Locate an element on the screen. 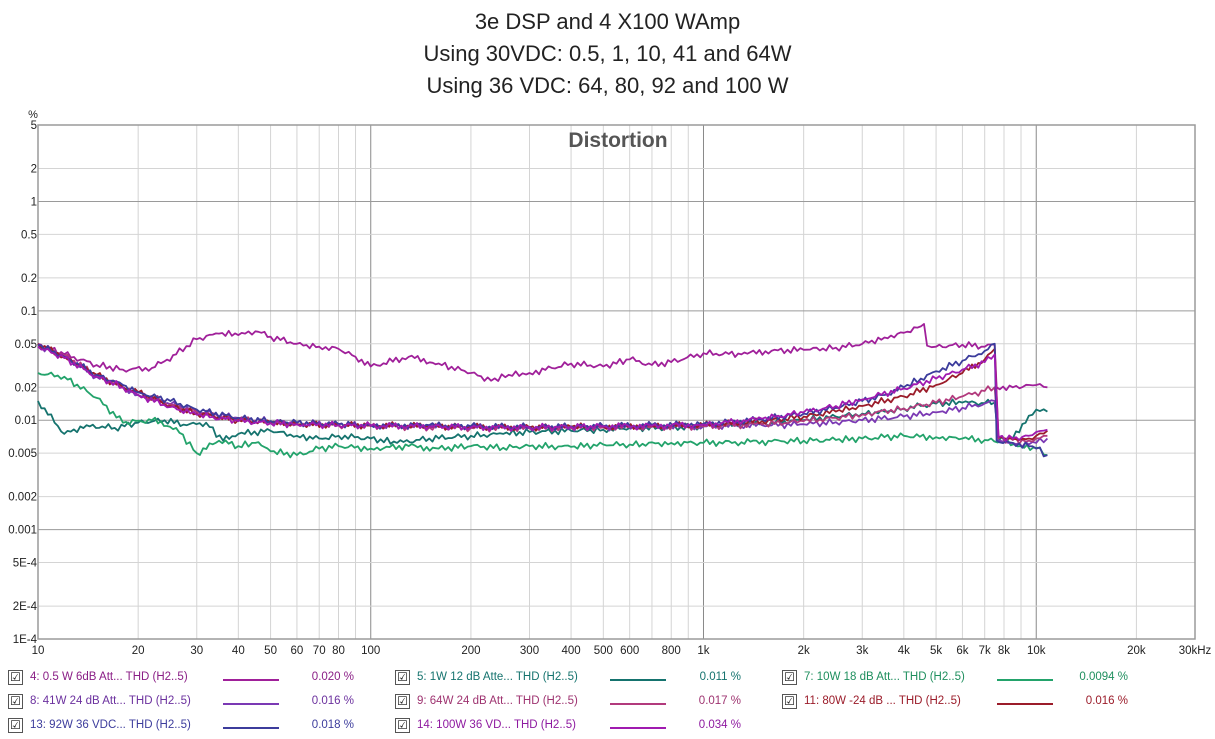 The width and height of the screenshot is (1215, 739). x-tick-label: 400 is located at coordinates (570, 651).